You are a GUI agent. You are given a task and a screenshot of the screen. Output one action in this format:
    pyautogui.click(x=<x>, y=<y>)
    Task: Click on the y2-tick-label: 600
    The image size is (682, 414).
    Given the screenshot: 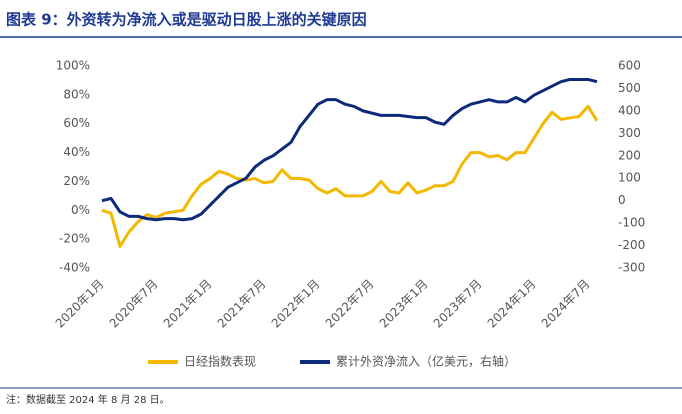 What is the action you would take?
    pyautogui.click(x=629, y=66)
    